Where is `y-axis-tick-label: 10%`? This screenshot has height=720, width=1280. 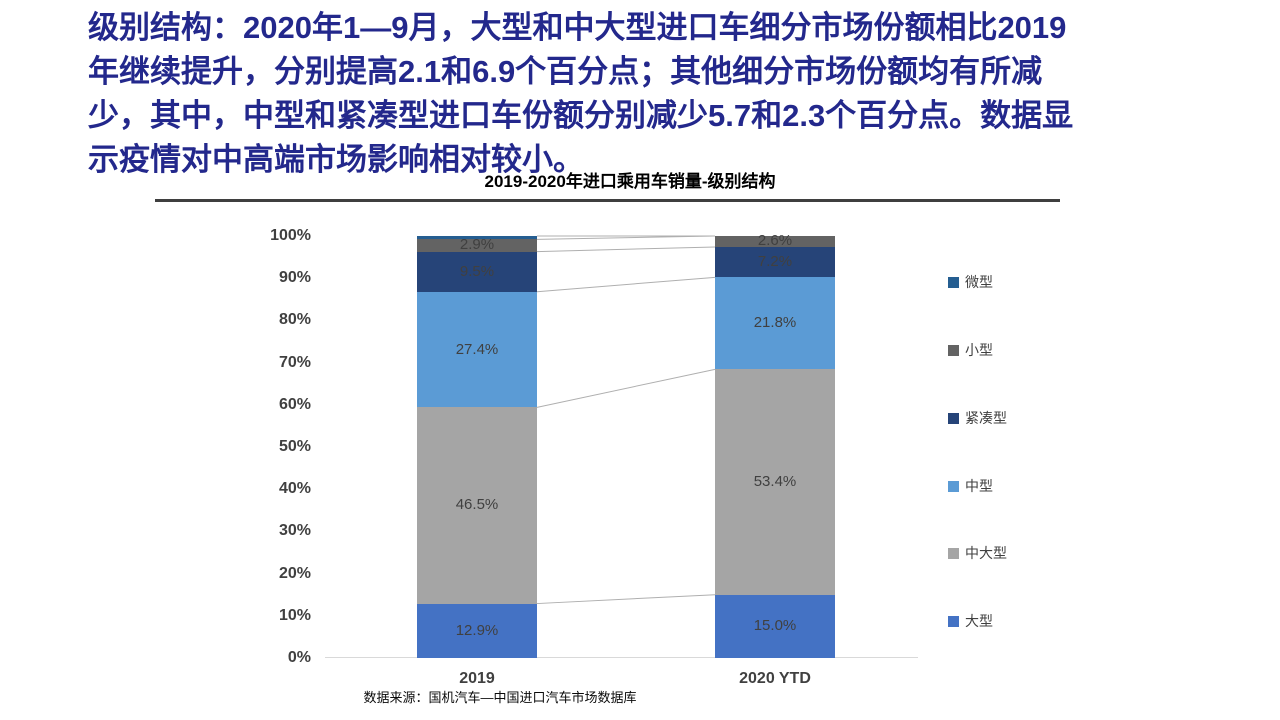 y-axis-tick-label: 10% is located at coordinates (294, 615).